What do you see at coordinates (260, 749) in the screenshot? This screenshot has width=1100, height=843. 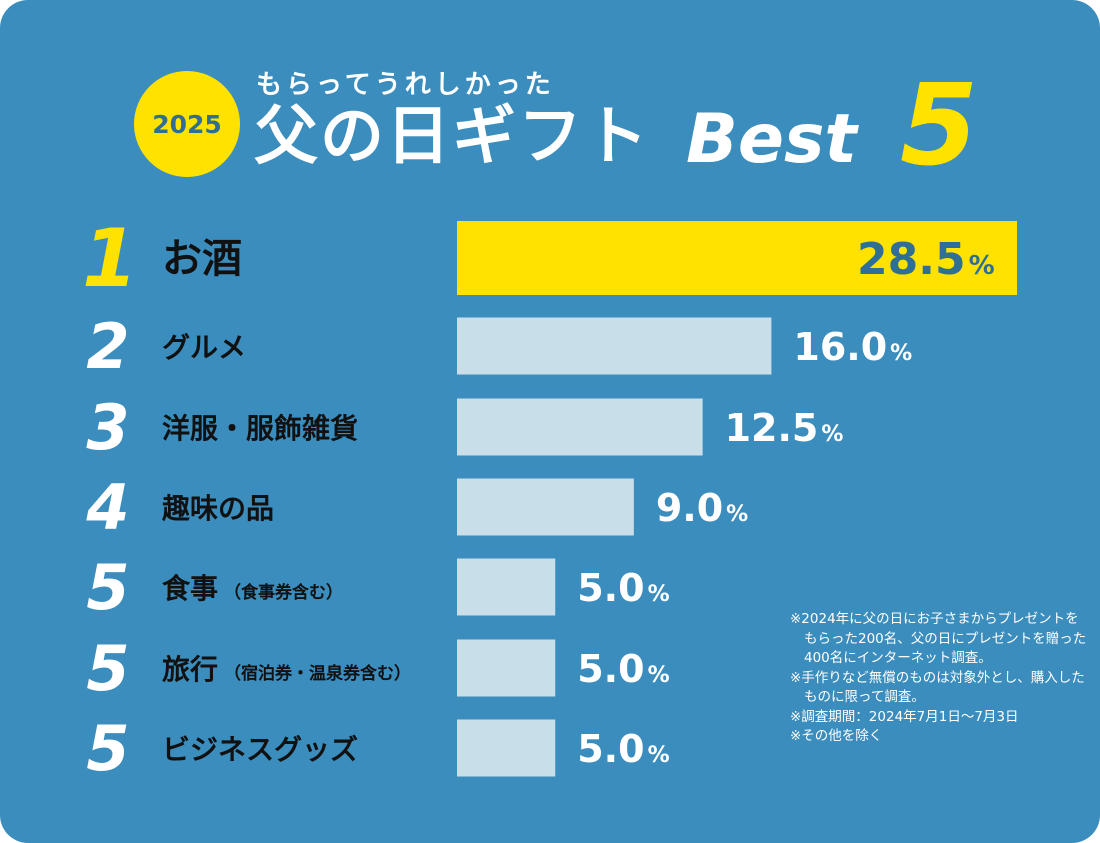 I see `category-label: ビジネスグッズ` at bounding box center [260, 749].